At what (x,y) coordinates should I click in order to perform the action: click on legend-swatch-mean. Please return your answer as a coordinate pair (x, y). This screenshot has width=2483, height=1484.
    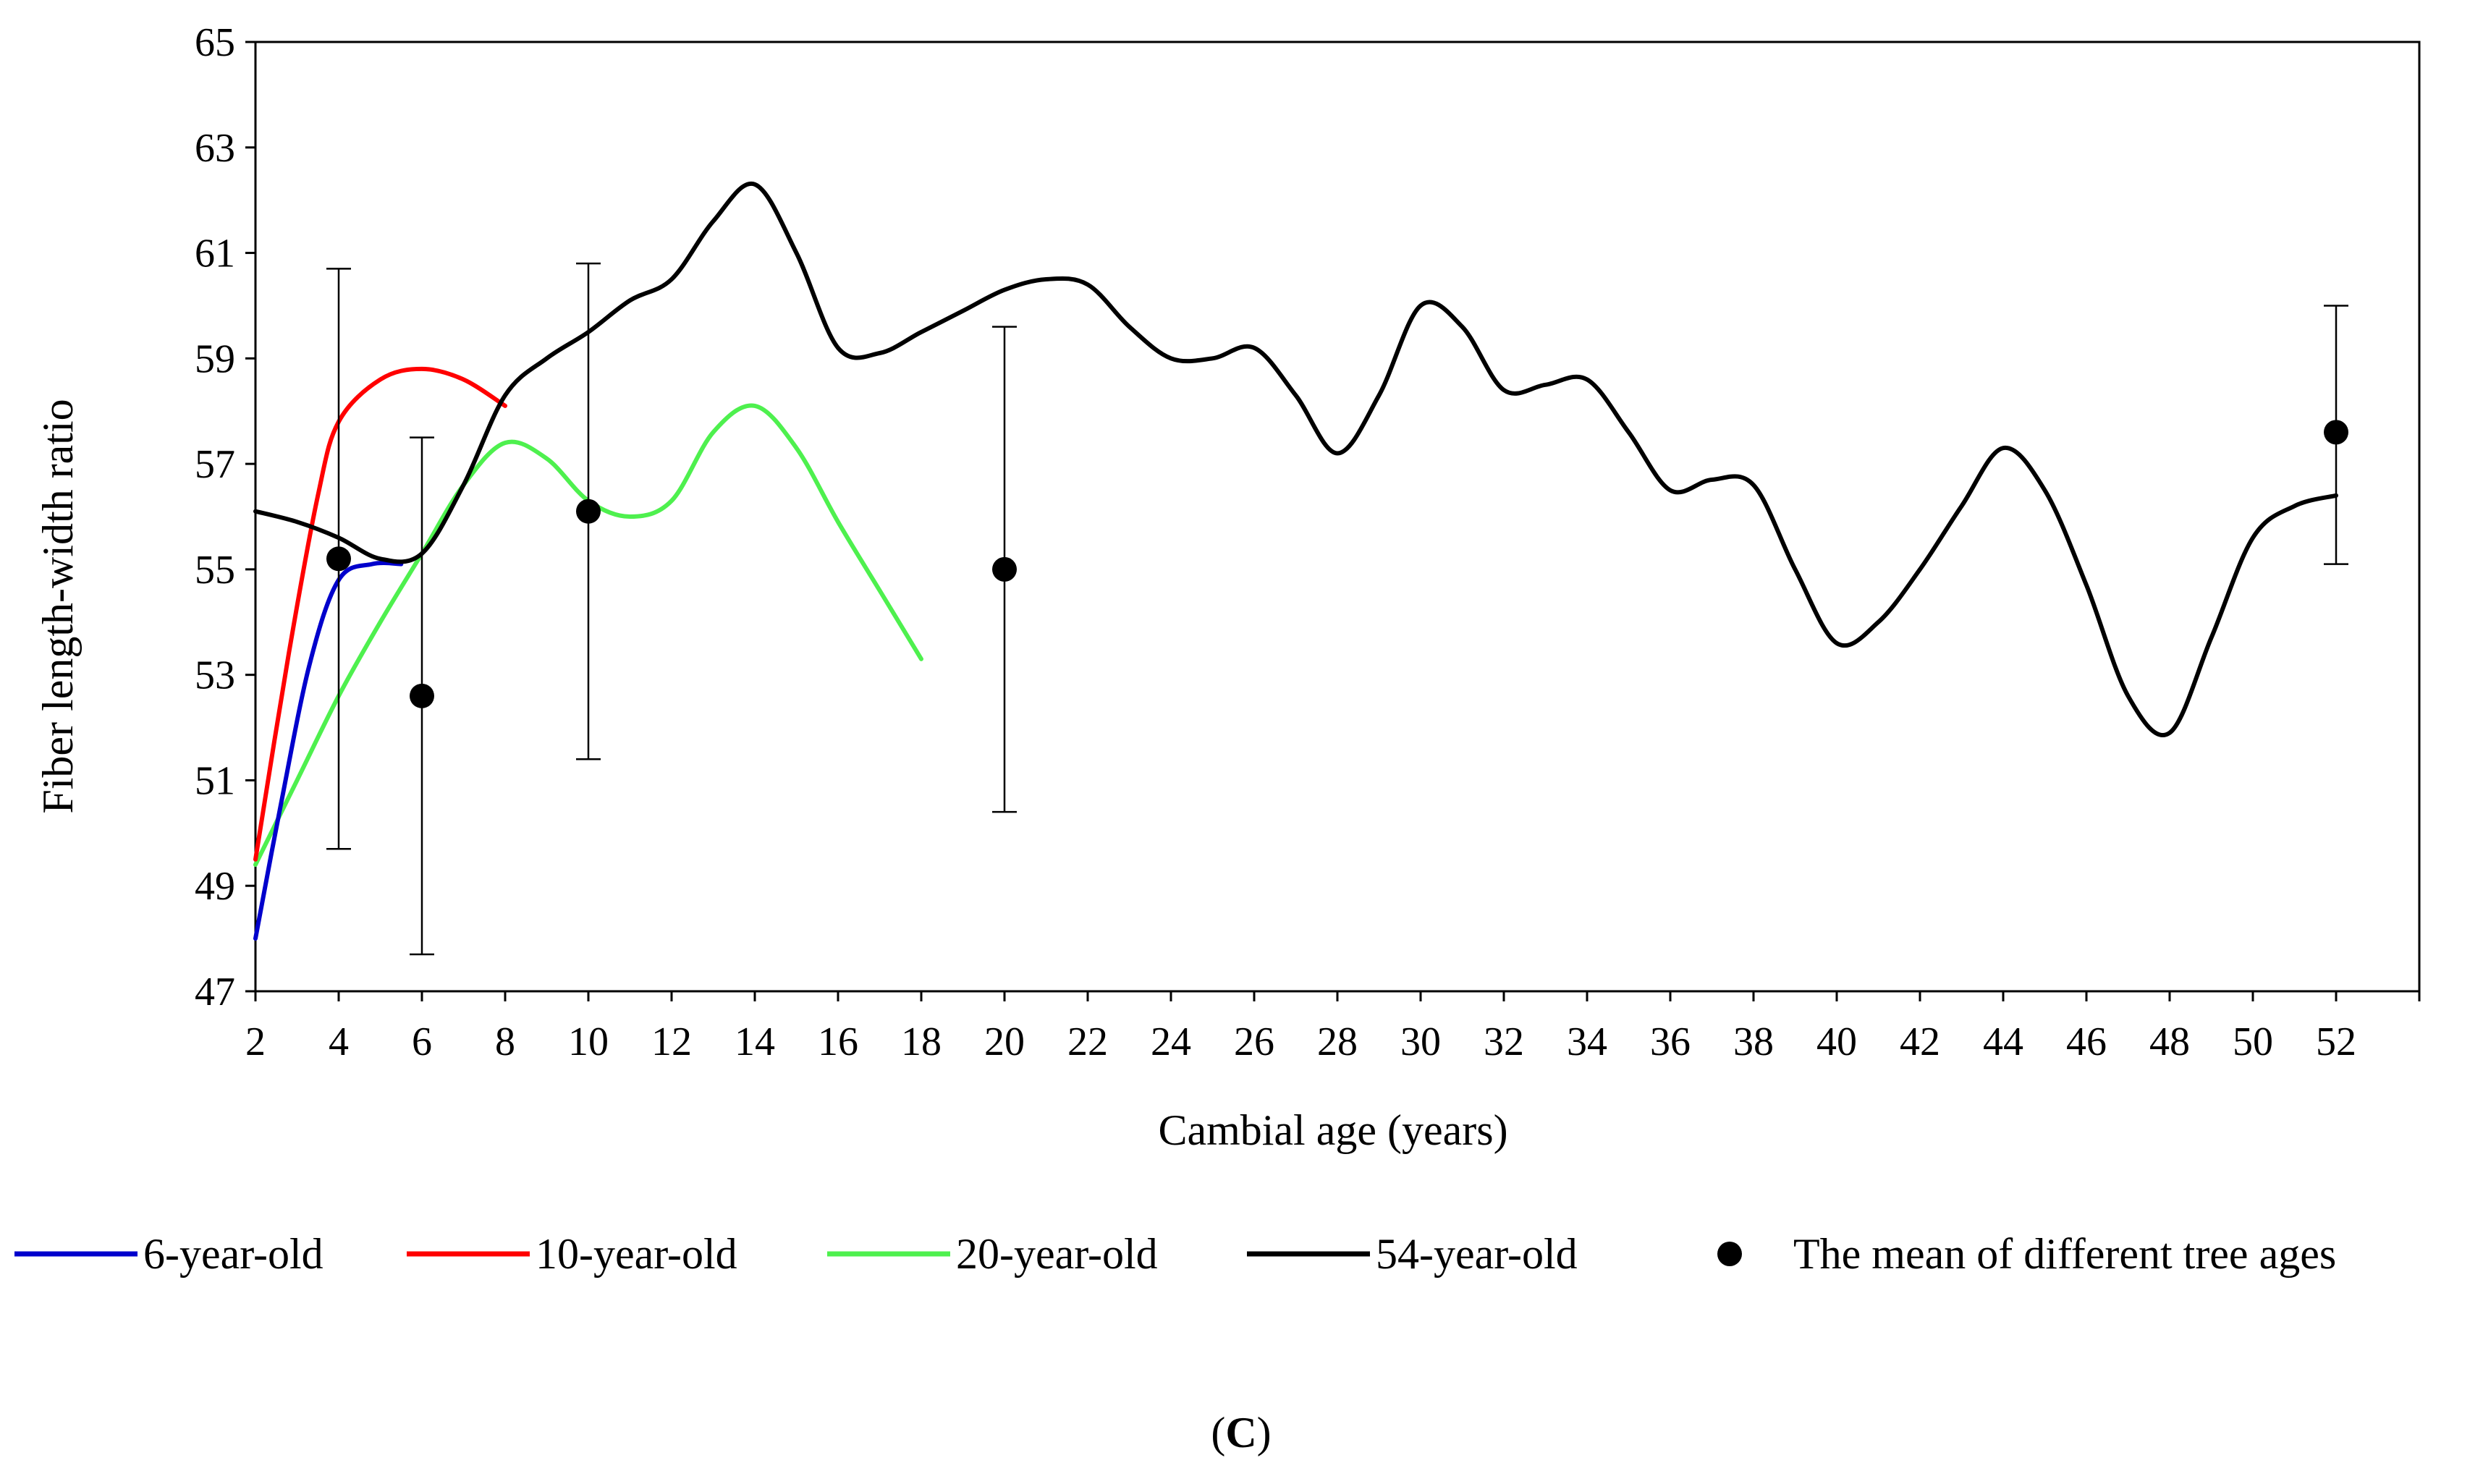
    Looking at the image, I should click on (1729, 1254).